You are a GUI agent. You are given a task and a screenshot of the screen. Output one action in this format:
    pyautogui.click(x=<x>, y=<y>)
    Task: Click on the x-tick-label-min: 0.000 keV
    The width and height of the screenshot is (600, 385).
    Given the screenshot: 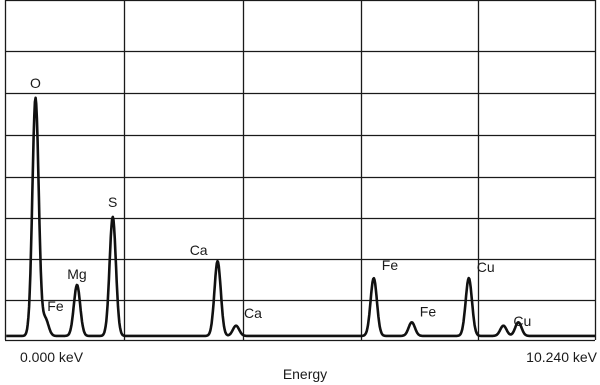 What is the action you would take?
    pyautogui.click(x=52, y=357)
    